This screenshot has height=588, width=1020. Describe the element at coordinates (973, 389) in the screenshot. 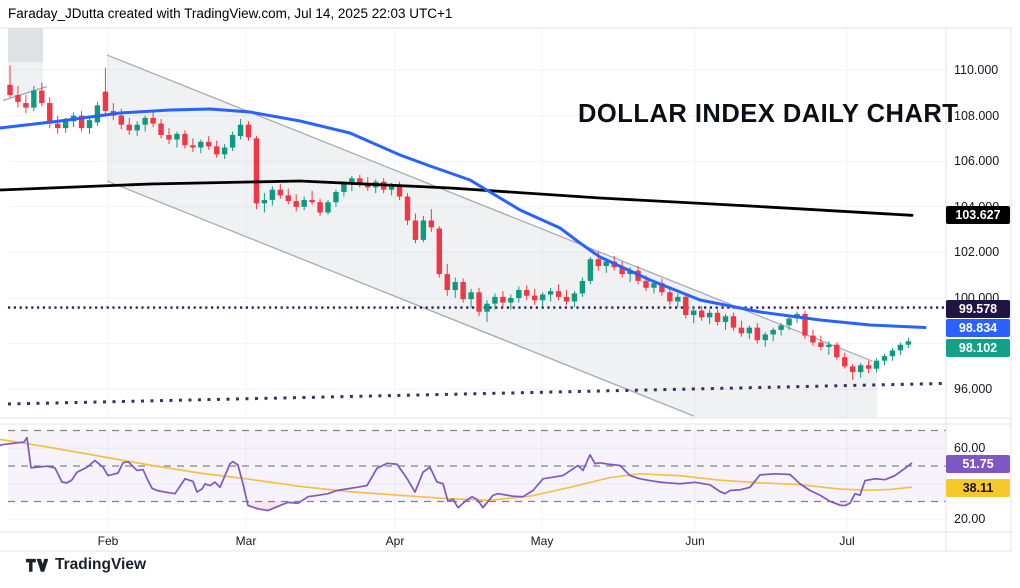

I see `price-tick-label: 96.000` at that location.